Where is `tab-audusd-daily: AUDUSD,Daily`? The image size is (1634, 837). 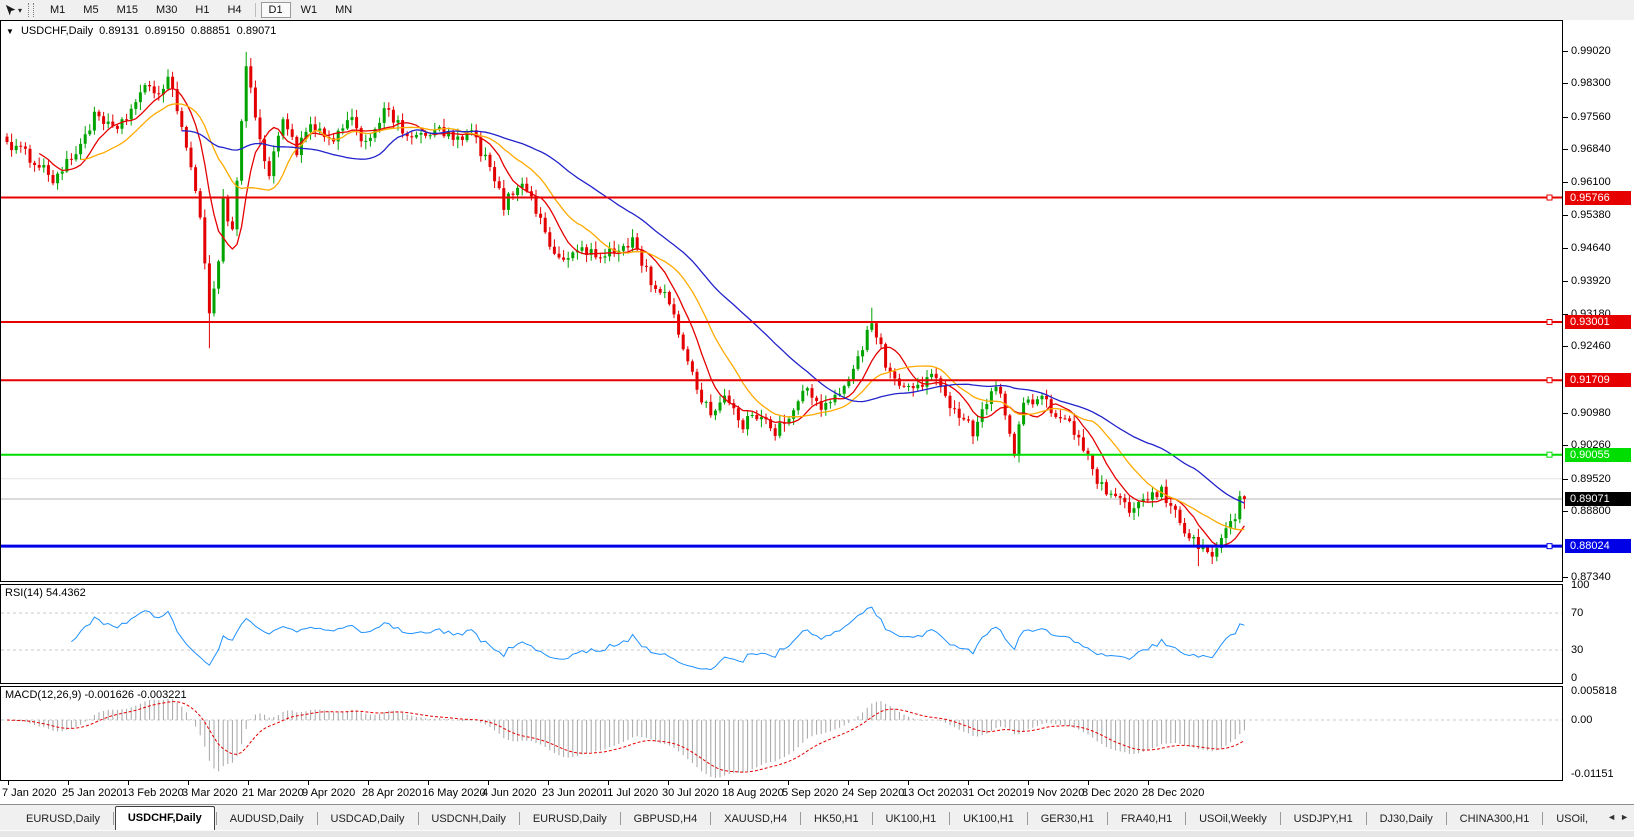 tab-audusd-daily: AUDUSD,Daily is located at coordinates (266, 819).